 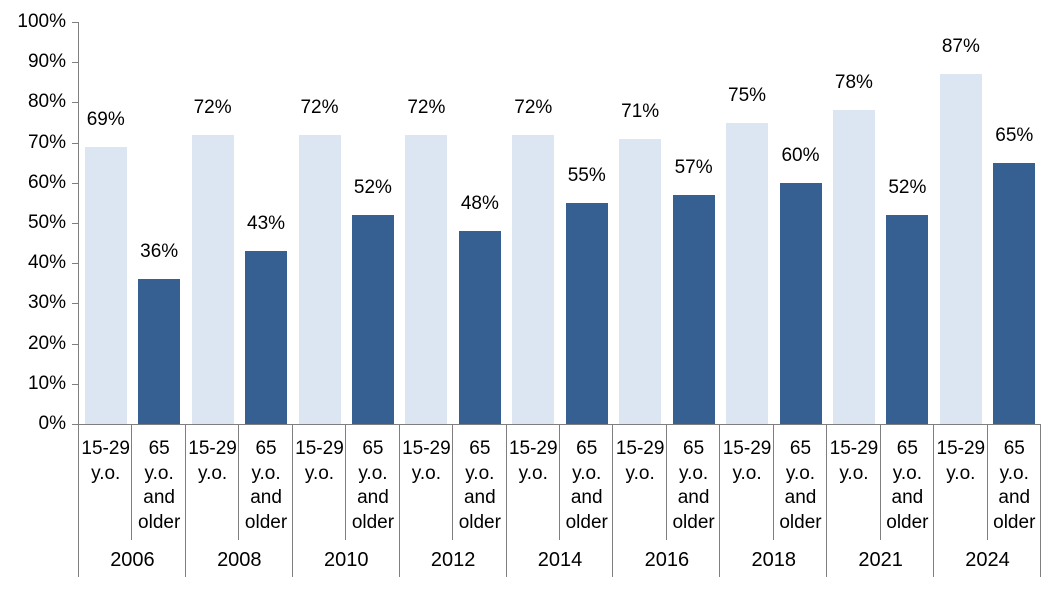 I want to click on y-tick-label: 50%, so click(x=46, y=222).